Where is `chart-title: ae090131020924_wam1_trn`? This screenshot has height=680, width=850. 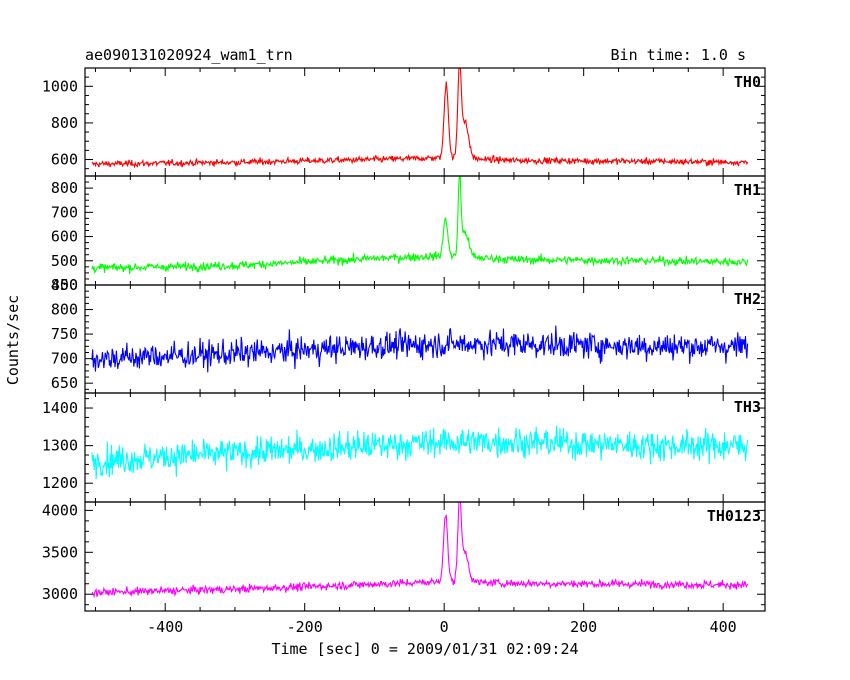
chart-title: ae090131020924_wam1_trn is located at coordinates (189, 55).